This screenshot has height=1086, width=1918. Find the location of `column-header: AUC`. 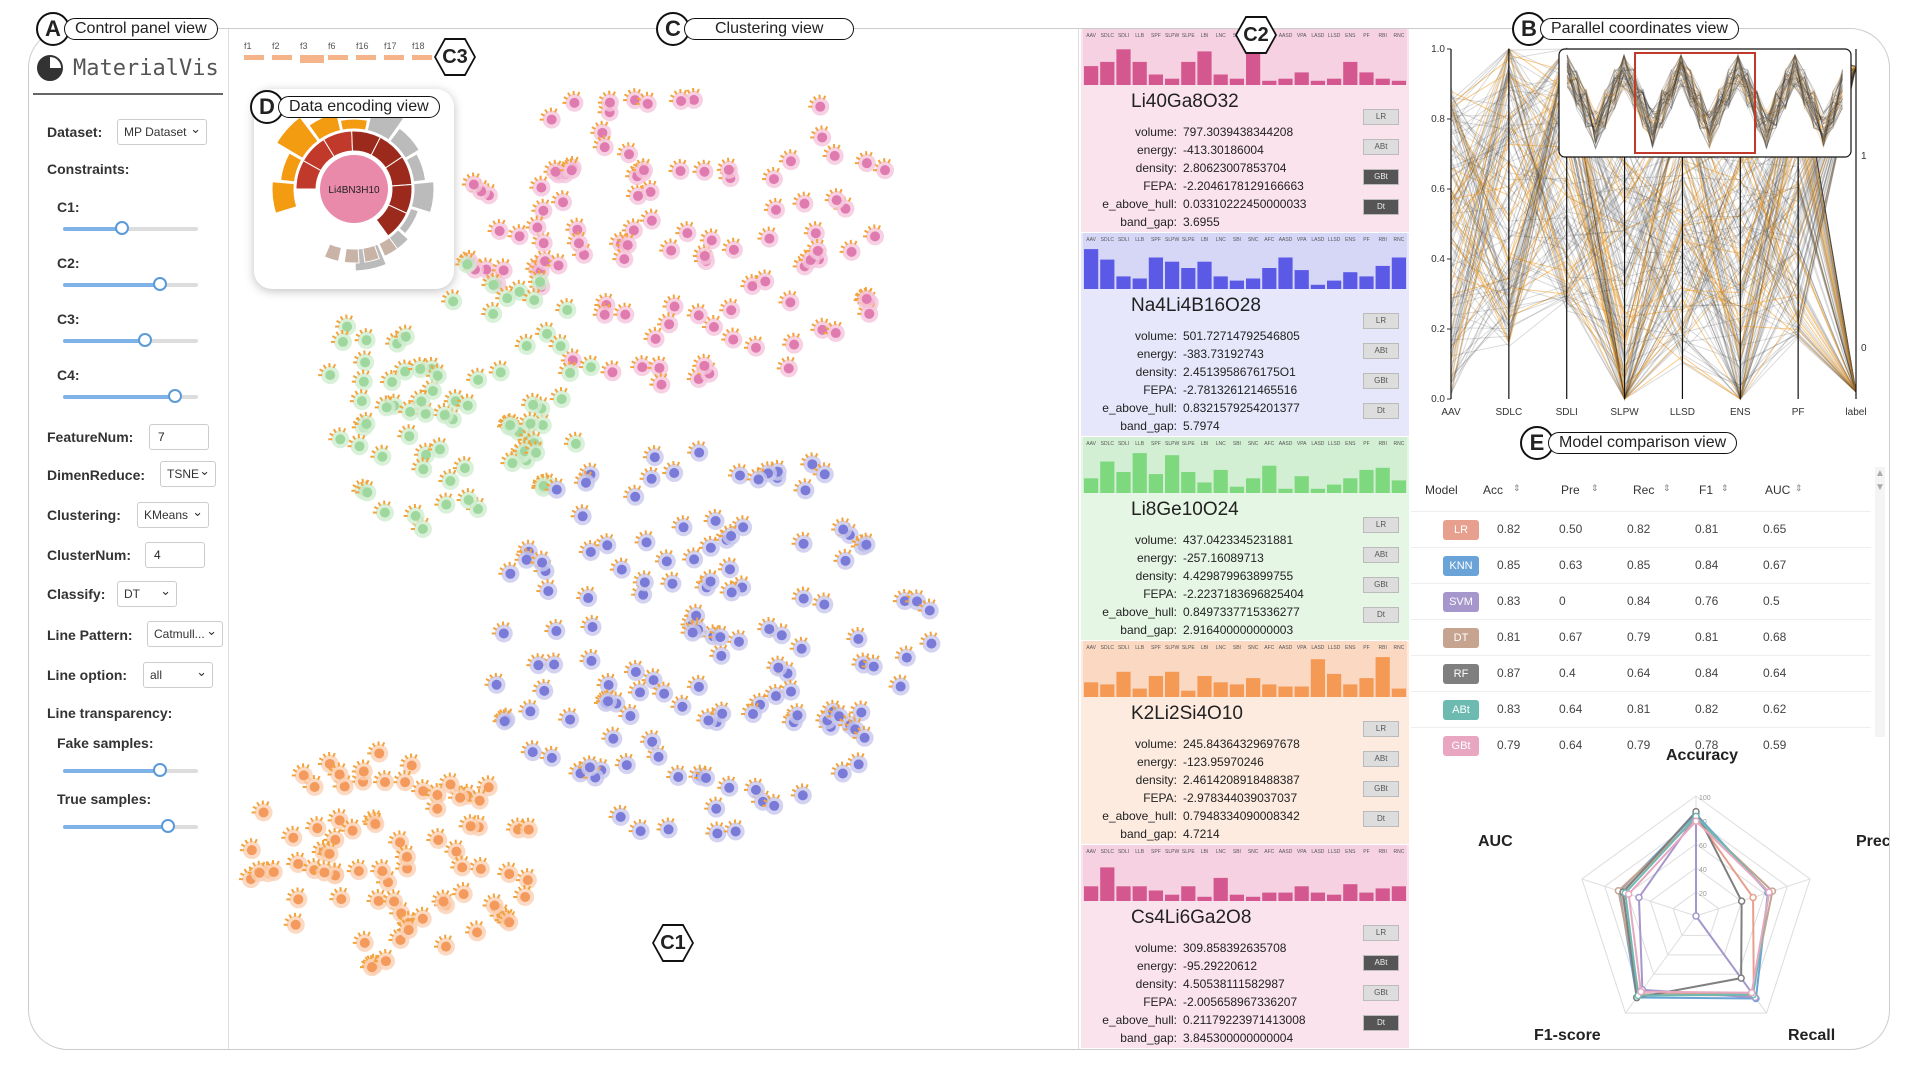

column-header: AUC is located at coordinates (1778, 490).